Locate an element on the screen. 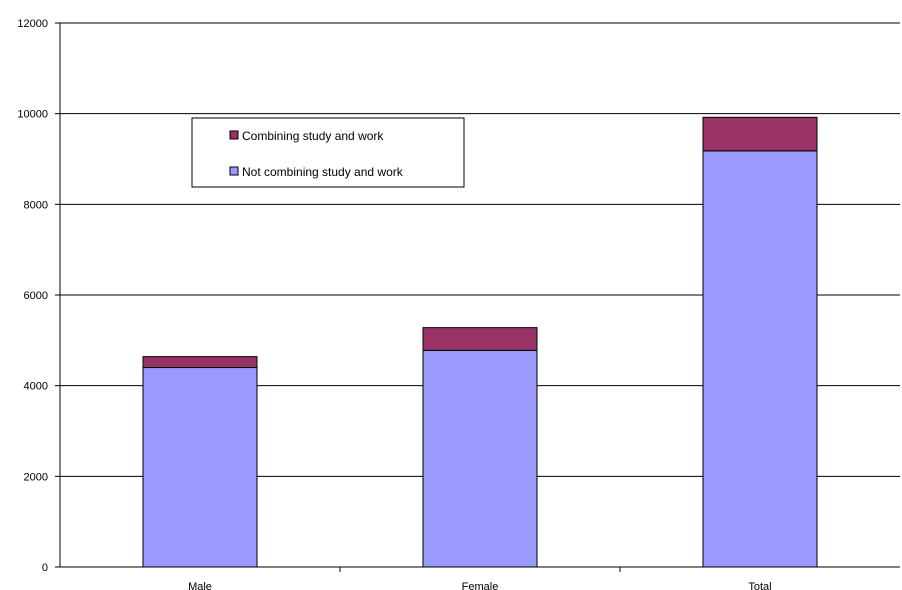 Image resolution: width=902 pixels, height=590 pixels. y-tick-label: 12000 is located at coordinates (32, 24).